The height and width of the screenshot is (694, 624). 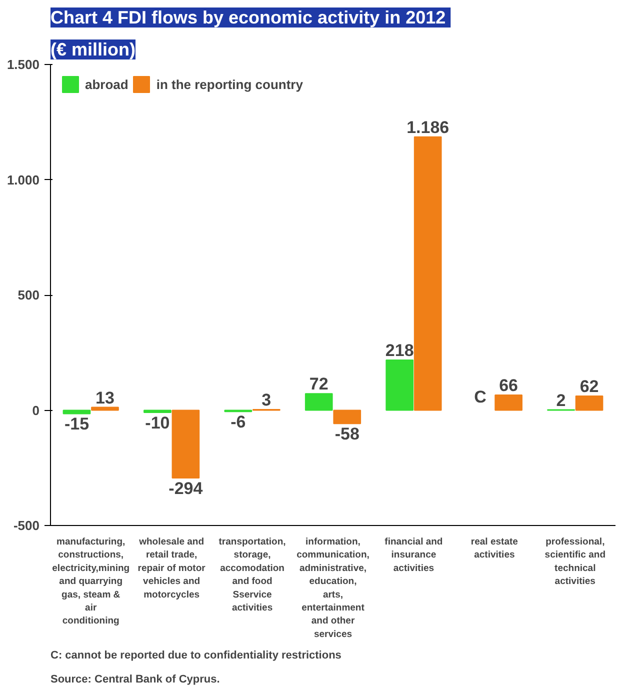 What do you see at coordinates (428, 127) in the screenshot?
I see `data-label: 1.186` at bounding box center [428, 127].